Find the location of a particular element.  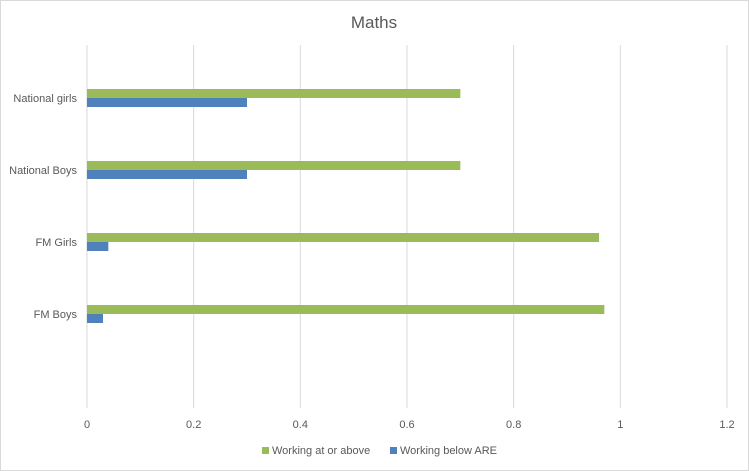

x-tick-label: 1 is located at coordinates (620, 425).